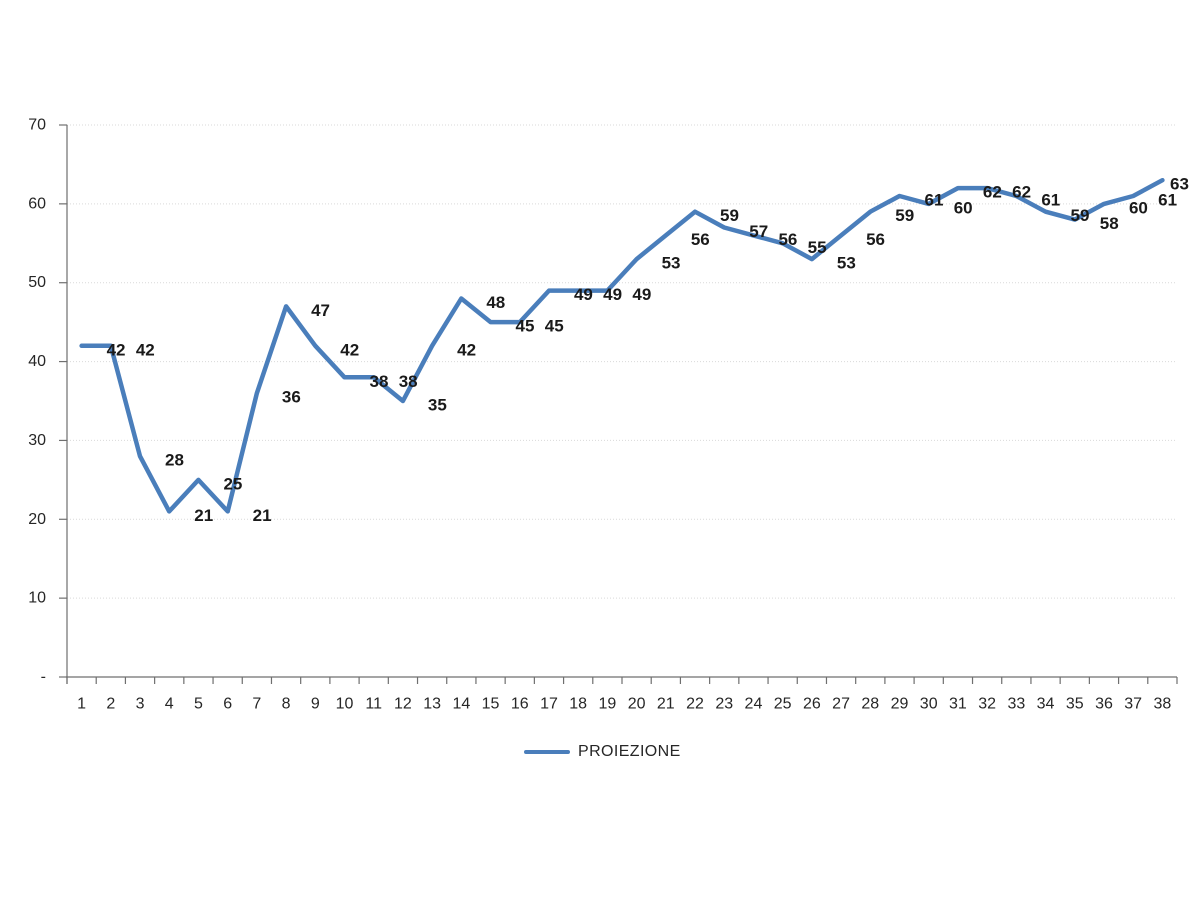  What do you see at coordinates (37, 519) in the screenshot?
I see `y-tick-label: 20` at bounding box center [37, 519].